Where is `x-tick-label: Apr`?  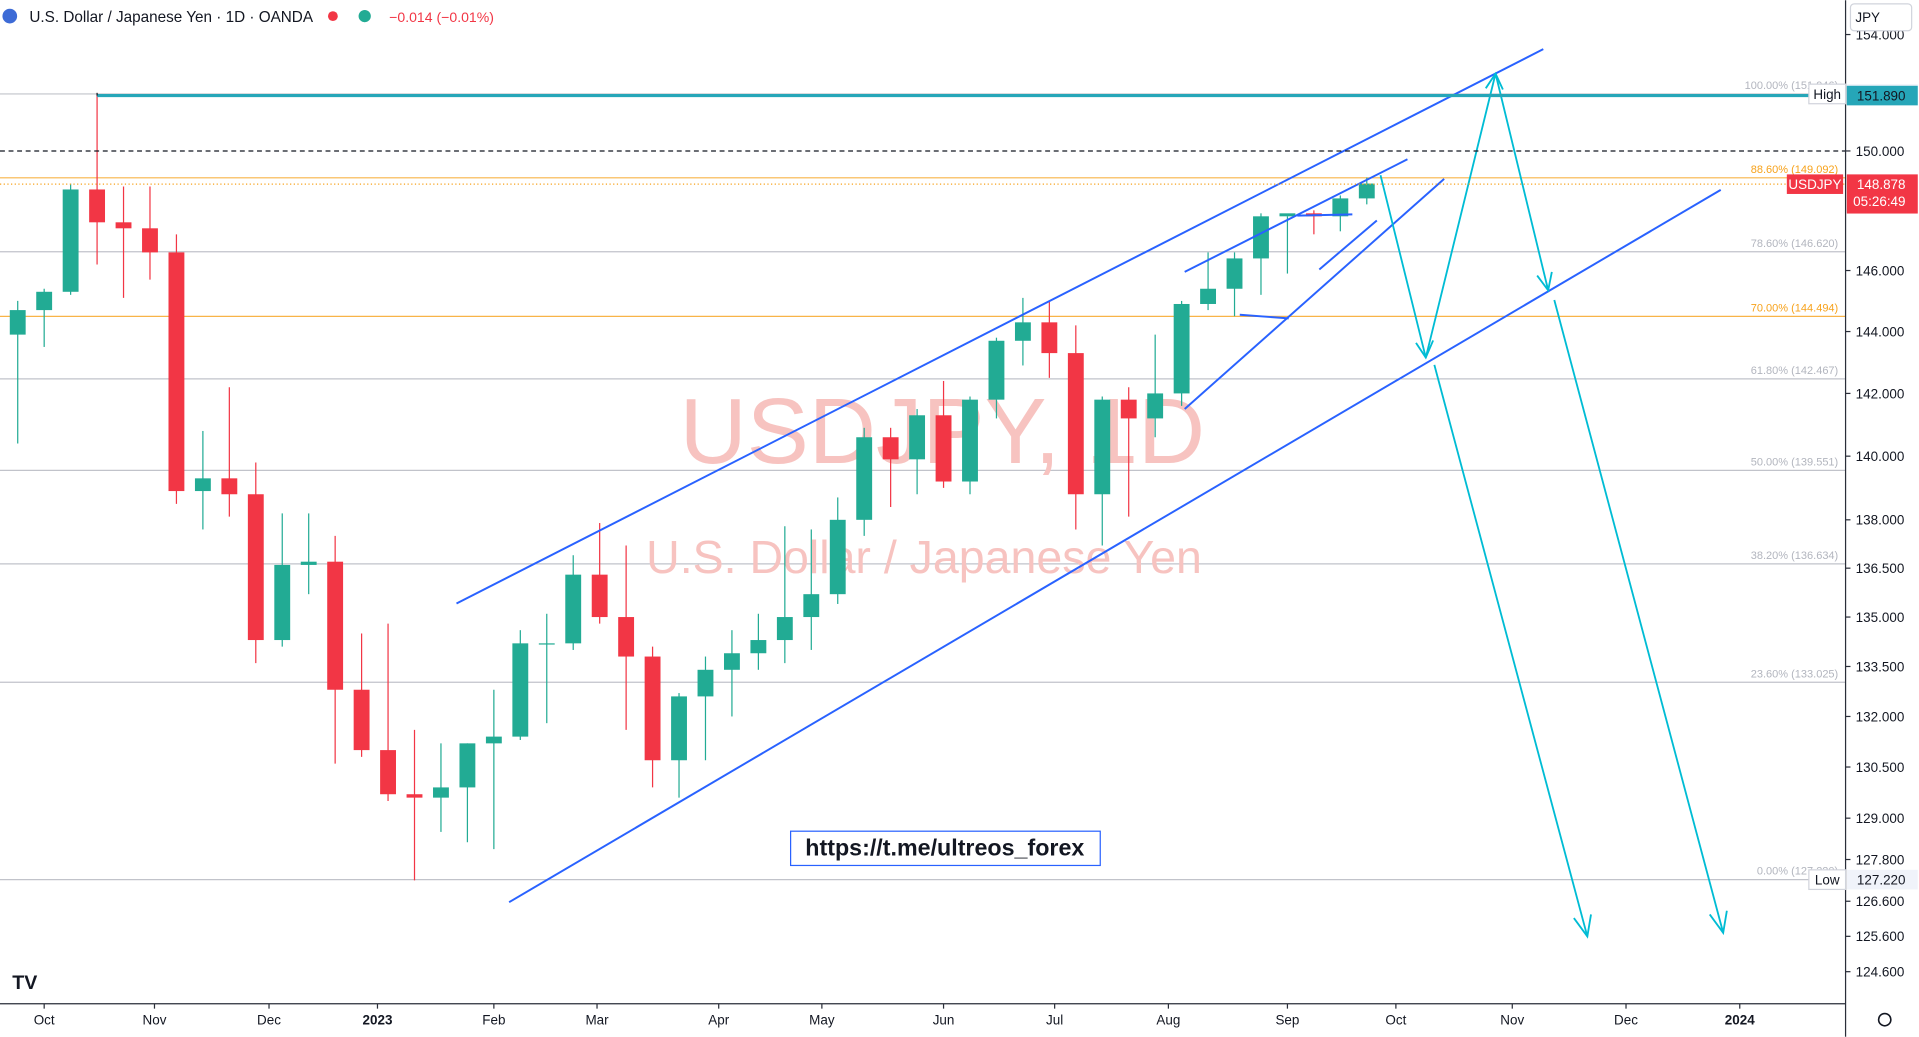
x-tick-label: Apr is located at coordinates (718, 1020).